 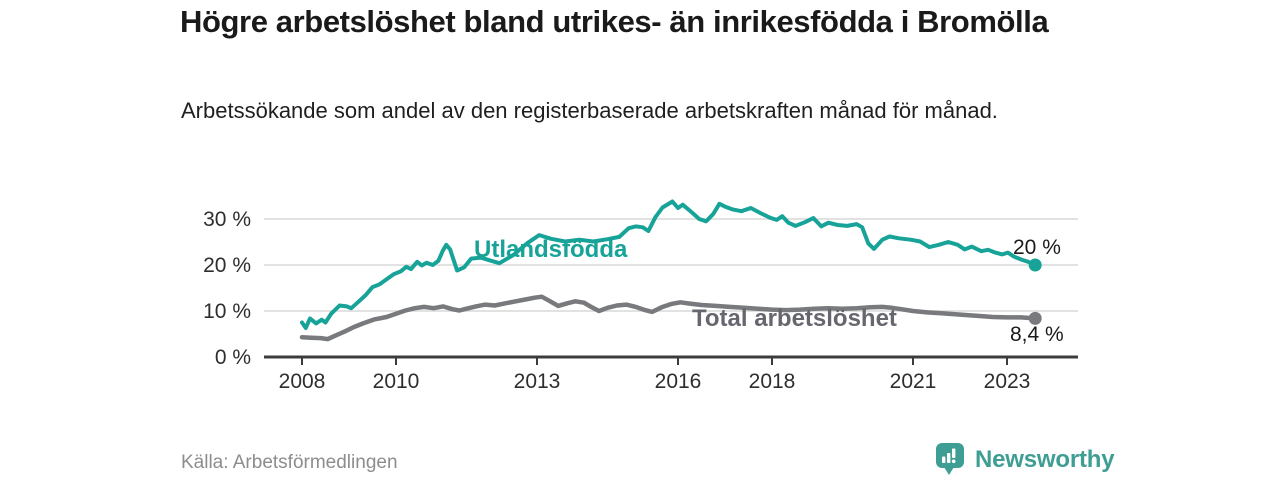 I want to click on series-label-utlandsfodda: Utlandsfödda, so click(x=551, y=249).